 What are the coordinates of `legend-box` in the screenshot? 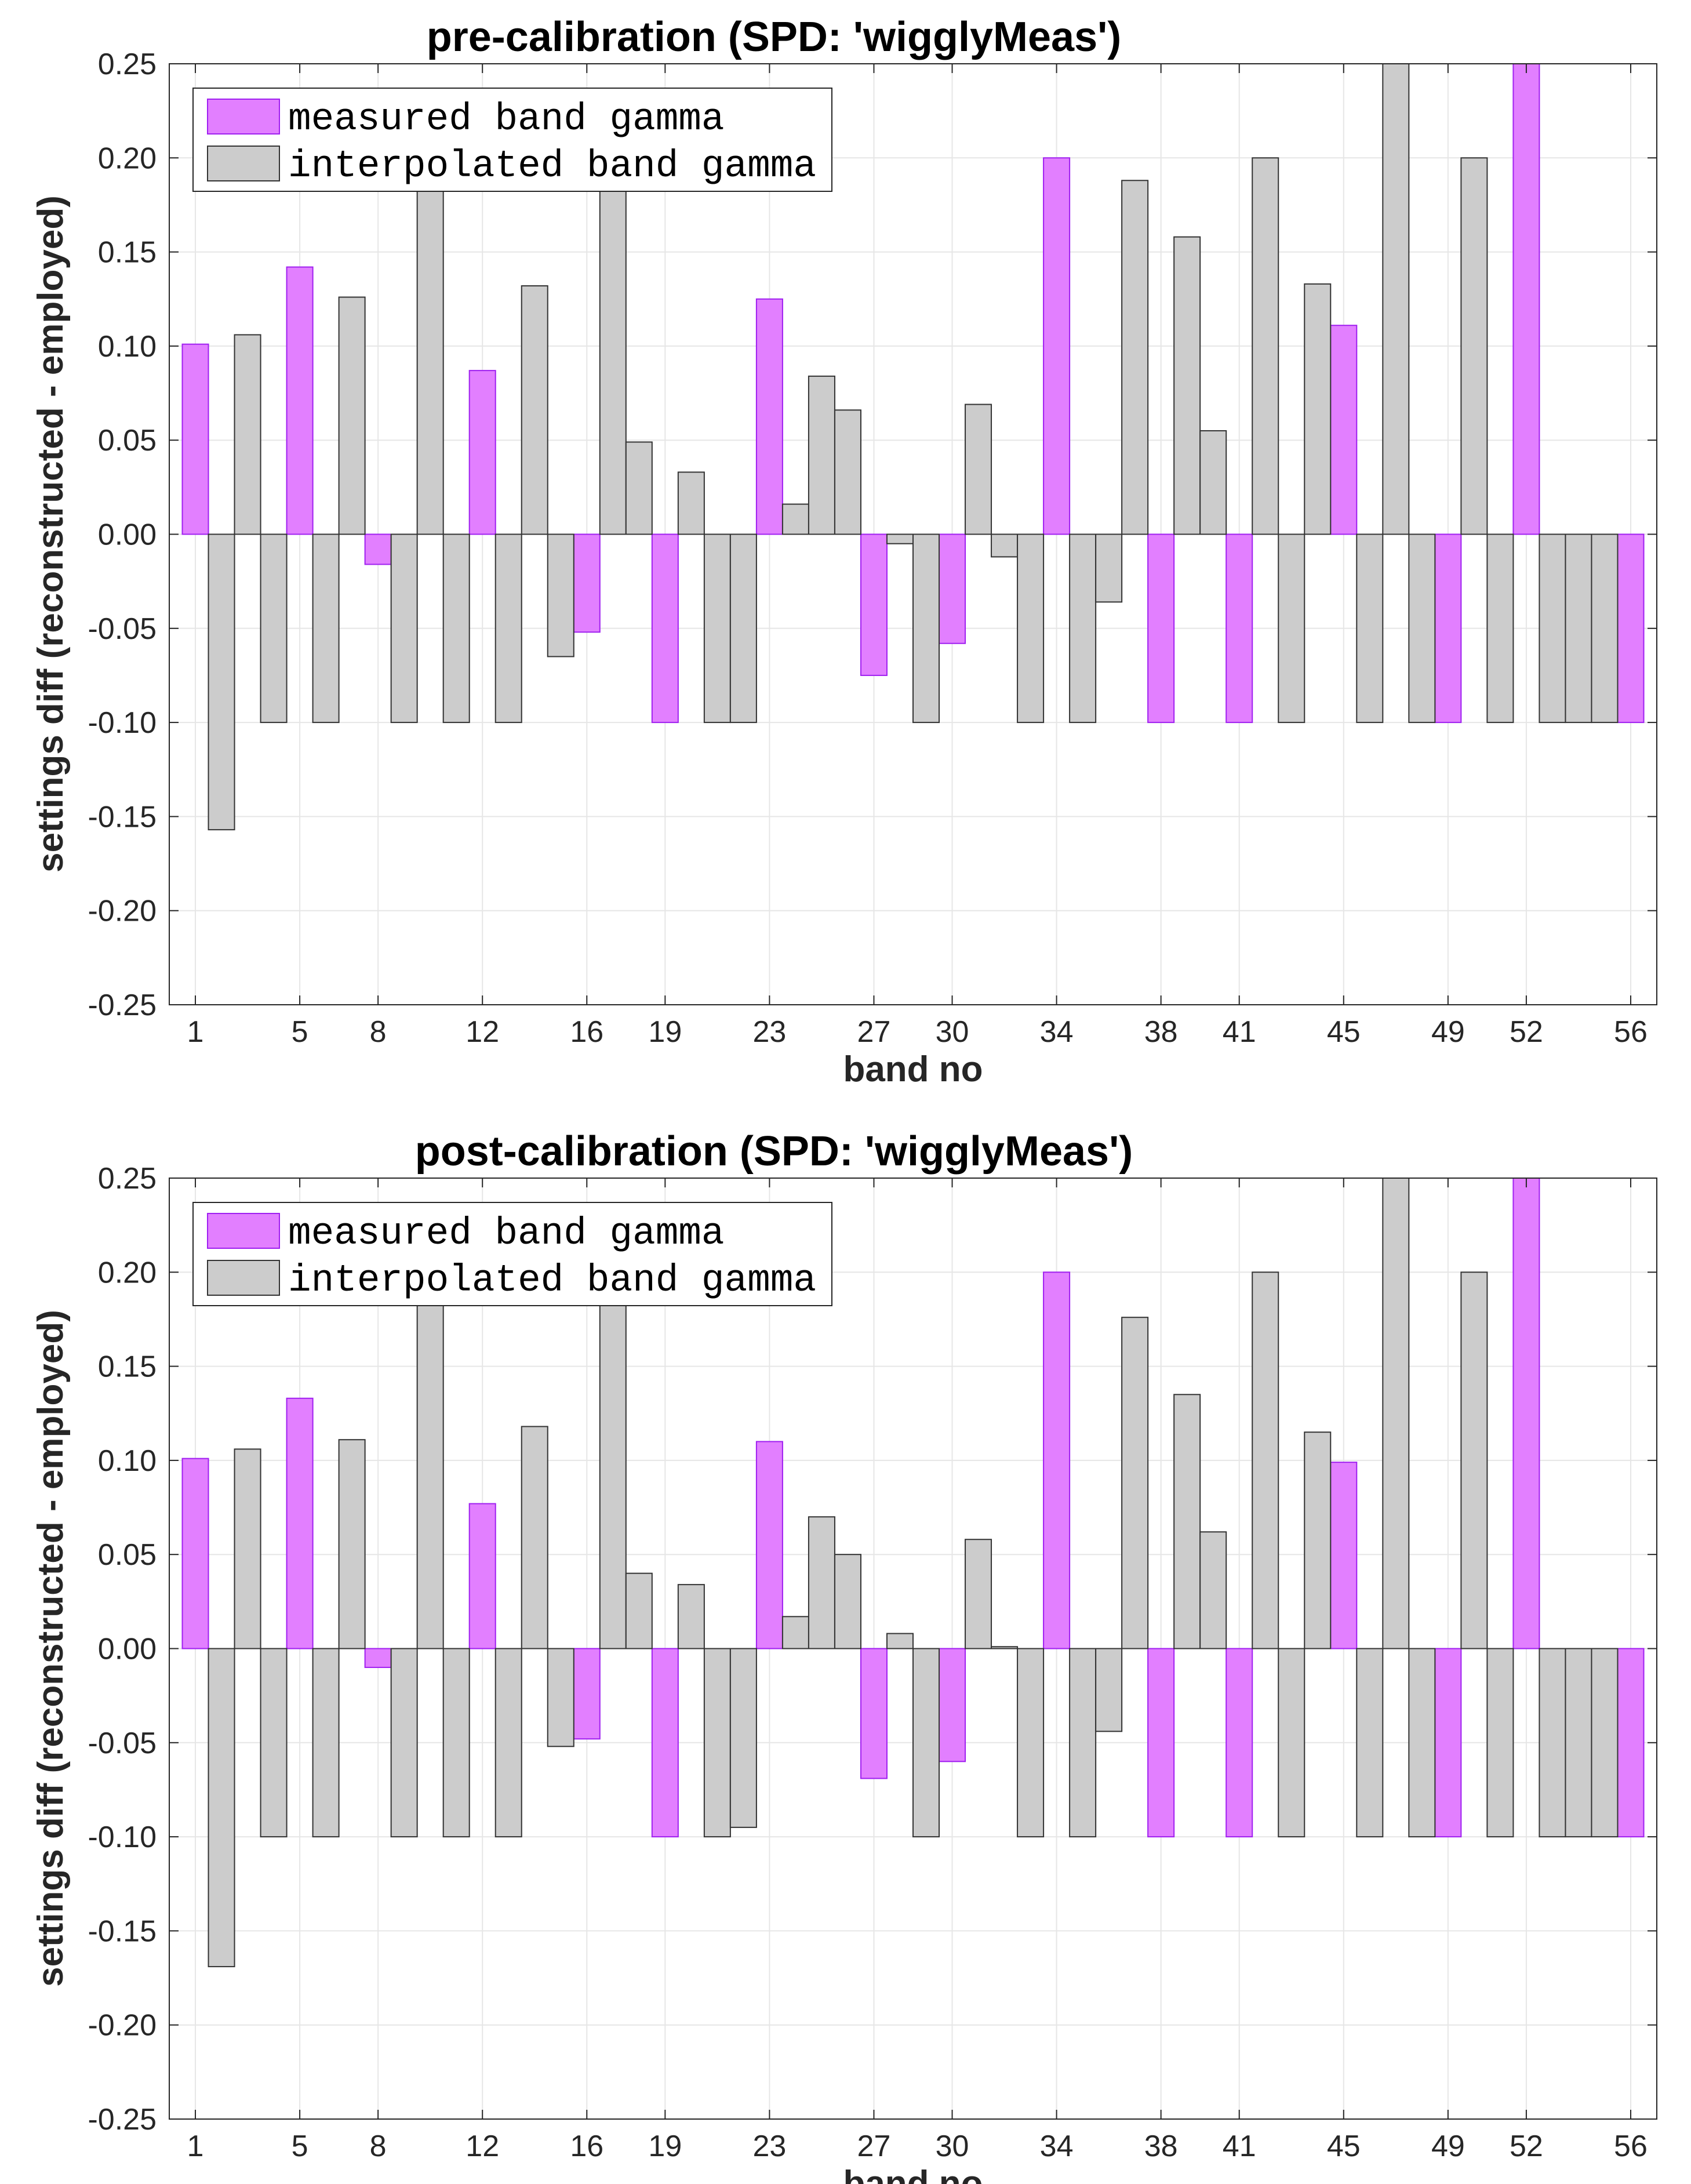 It's located at (512, 140).